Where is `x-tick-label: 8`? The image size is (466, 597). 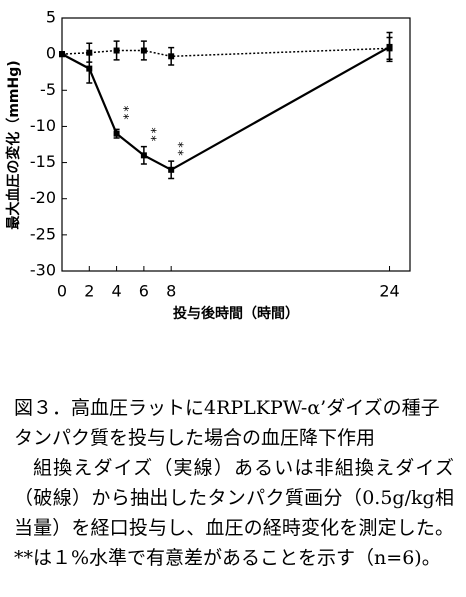 x-tick-label: 8 is located at coordinates (171, 291).